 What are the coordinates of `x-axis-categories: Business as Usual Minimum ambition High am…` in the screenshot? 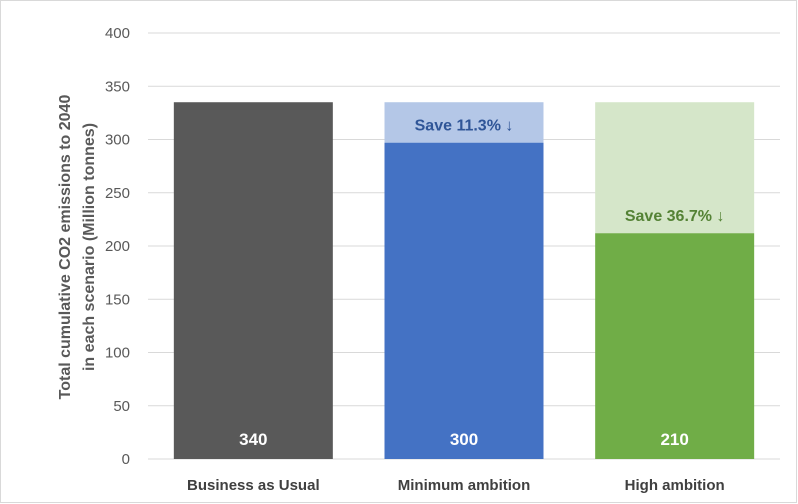 It's located at (456, 485).